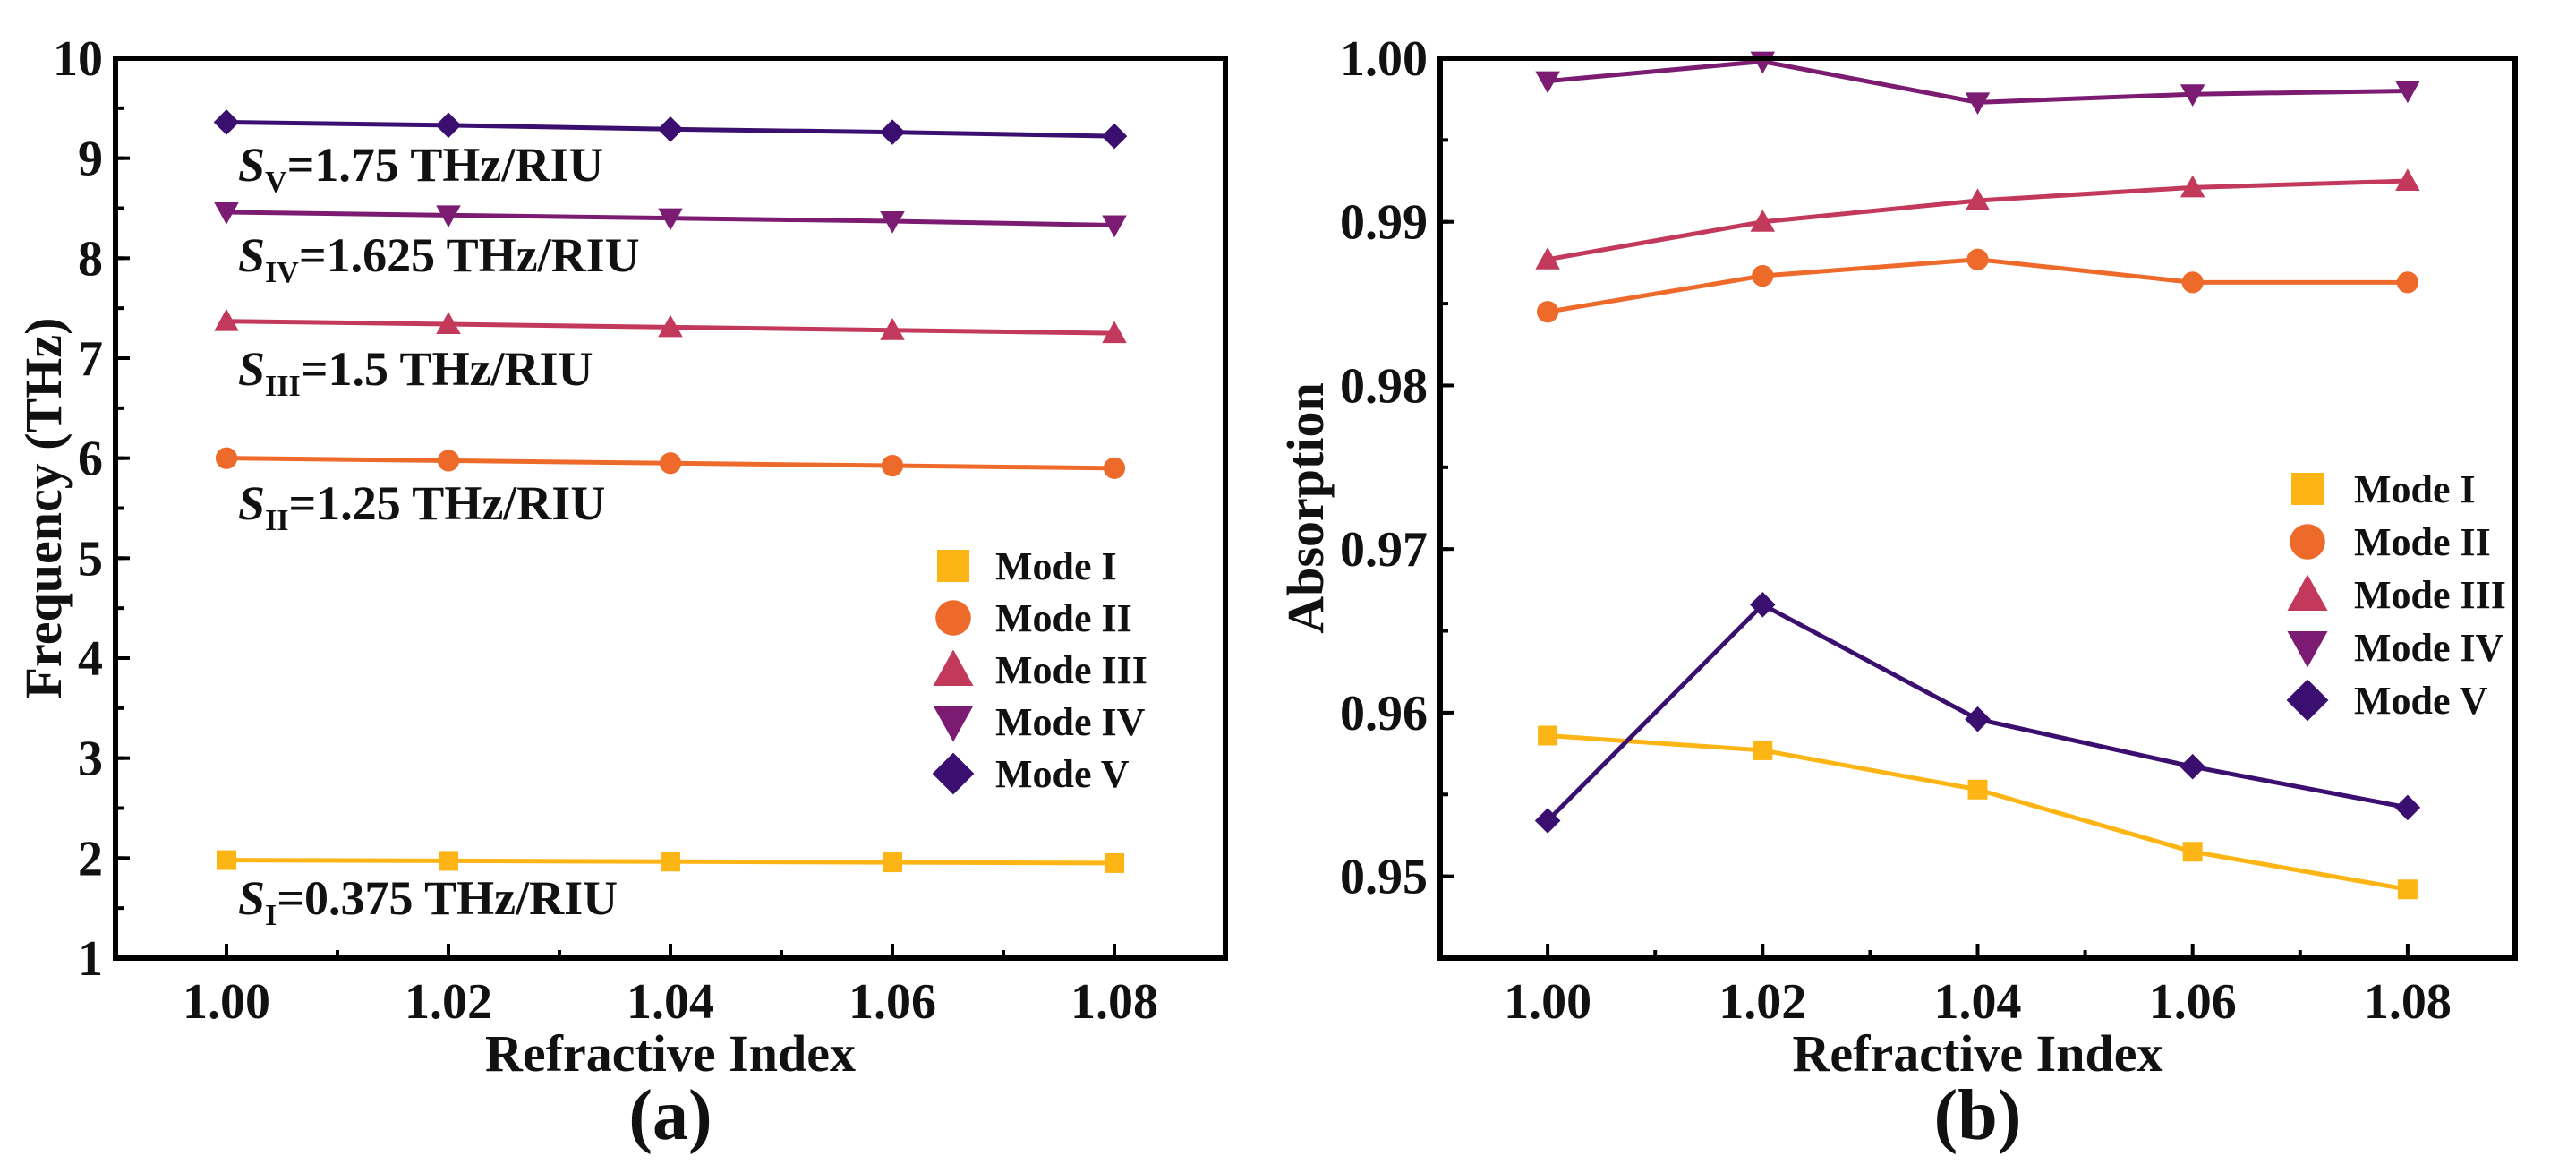 Image resolution: width=2576 pixels, height=1173 pixels. I want to click on y-tick-label: 0.95, so click(1384, 878).